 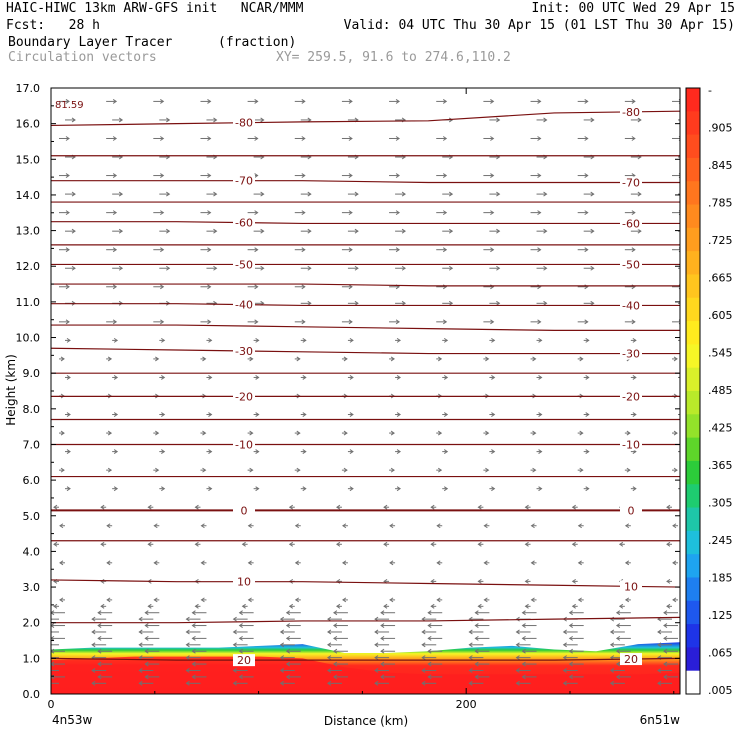 What do you see at coordinates (53, 25) in the screenshot?
I see `forecast-hour: Fcst: 28 h` at bounding box center [53, 25].